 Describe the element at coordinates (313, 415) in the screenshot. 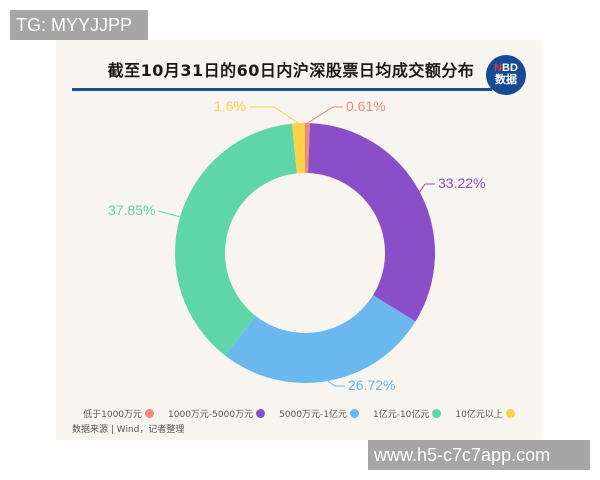

I see `legend-label: 5000万元-1亿元` at that location.